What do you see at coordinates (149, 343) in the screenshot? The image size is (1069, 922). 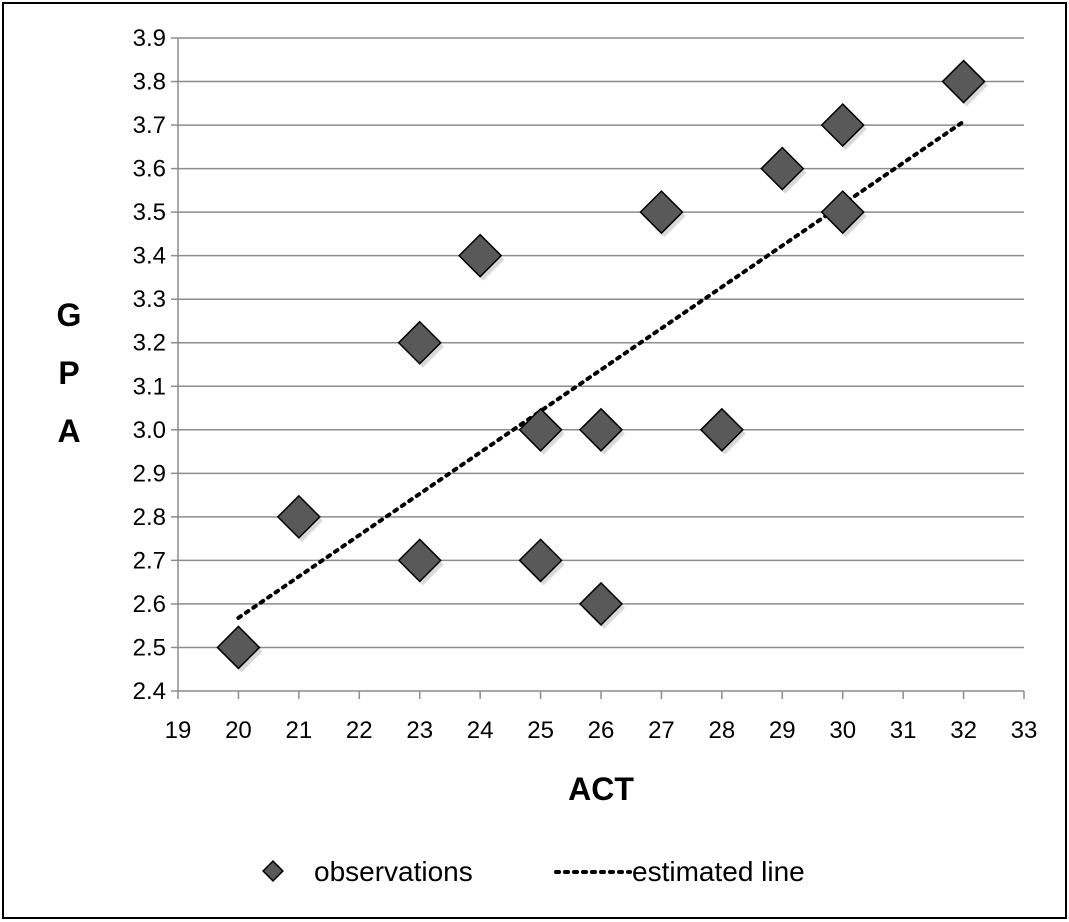 I see `y-tick-label: 3.2` at bounding box center [149, 343].